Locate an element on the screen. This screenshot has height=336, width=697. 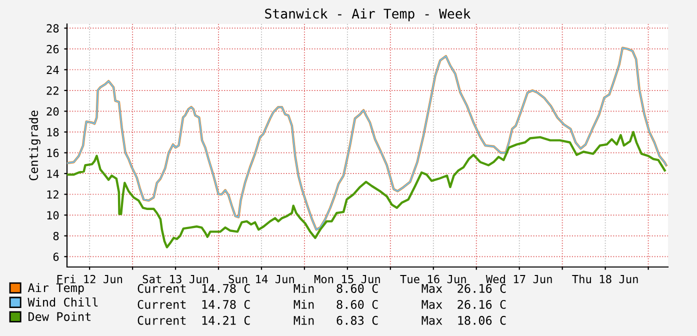
x-tick-label: Wed 17 Jun is located at coordinates (519, 279).